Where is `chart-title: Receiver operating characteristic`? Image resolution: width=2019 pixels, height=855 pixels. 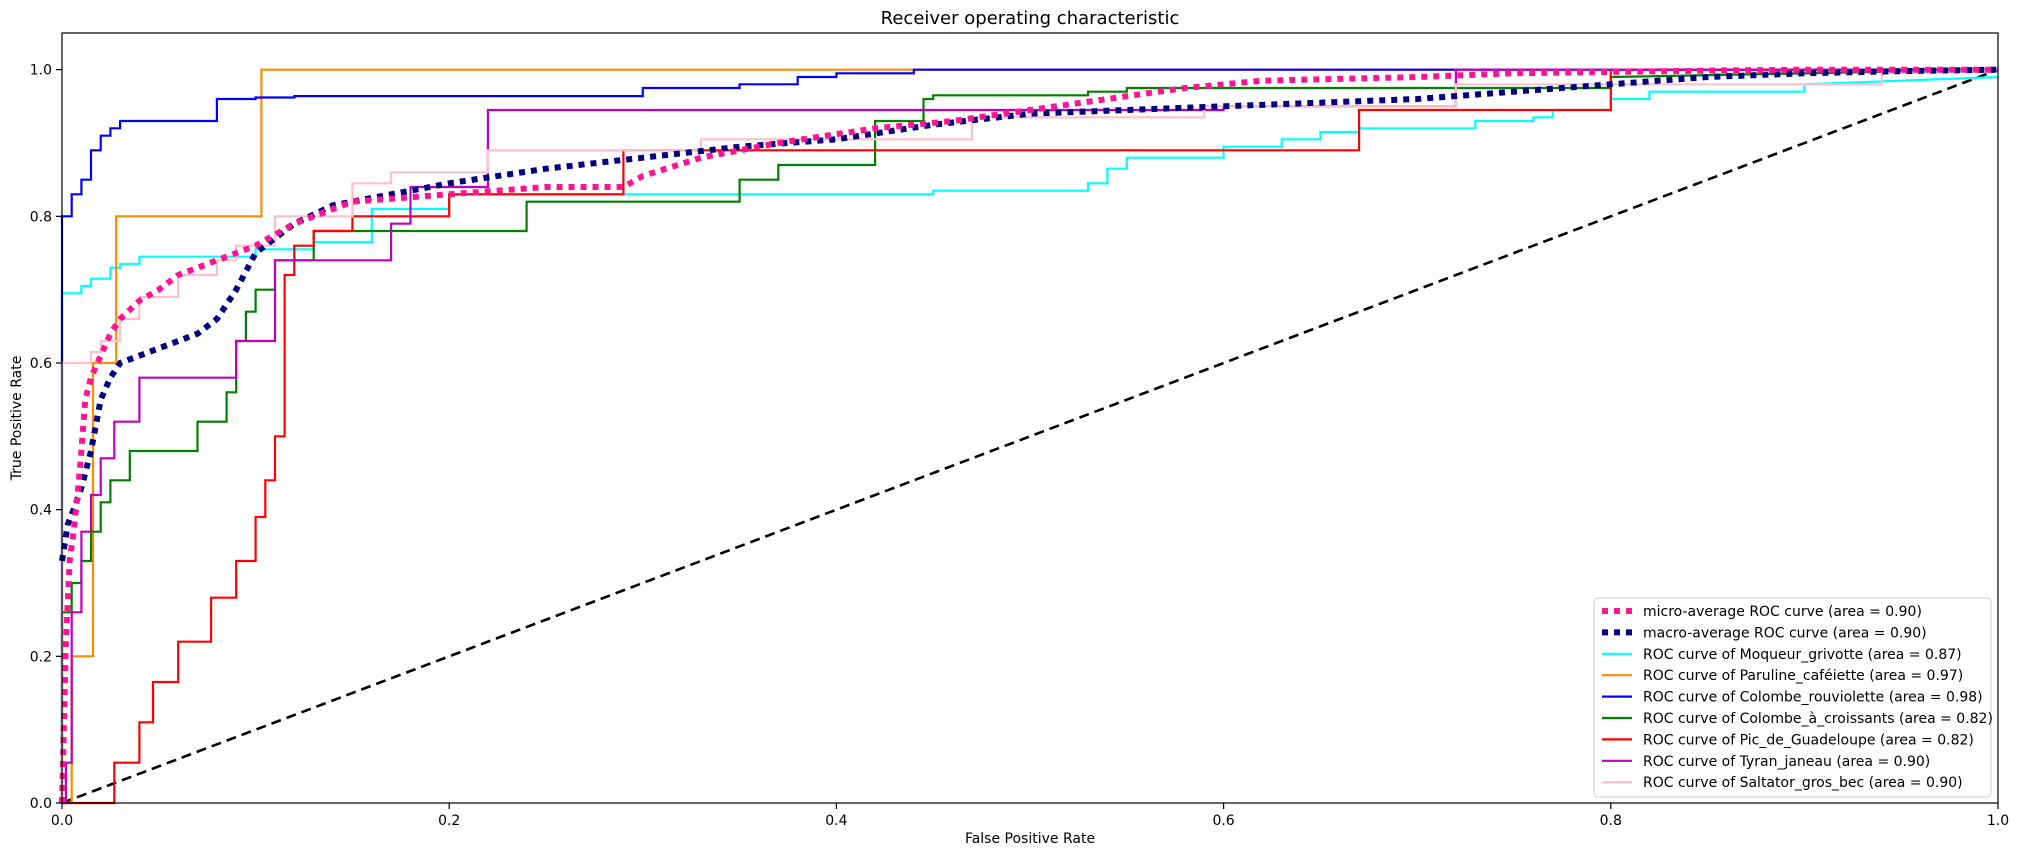
chart-title: Receiver operating characteristic is located at coordinates (1030, 18).